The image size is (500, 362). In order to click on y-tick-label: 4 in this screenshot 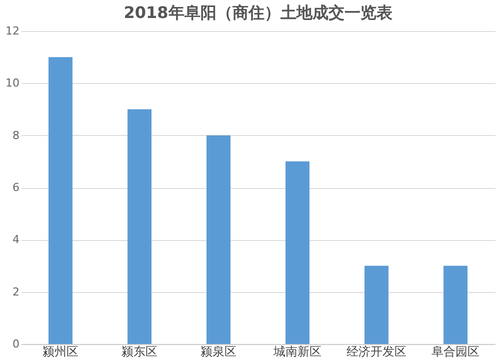, I will do `click(16, 239)`.